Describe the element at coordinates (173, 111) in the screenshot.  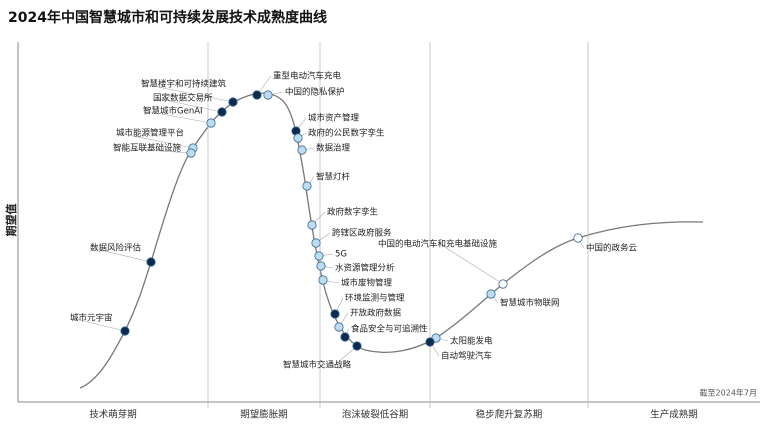
I see `node-label: 智慧城市GenAI` at that location.